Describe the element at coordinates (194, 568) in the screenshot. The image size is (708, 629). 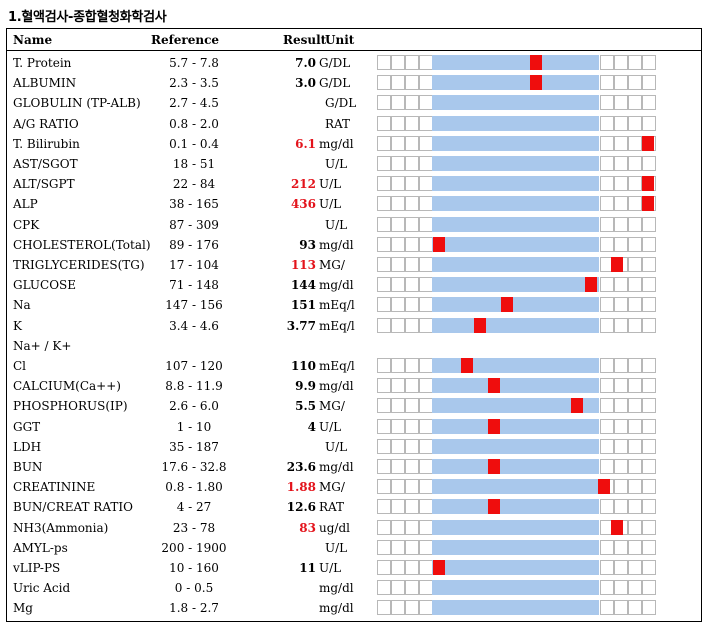
I see `reference-range: 10 - 160` at that location.